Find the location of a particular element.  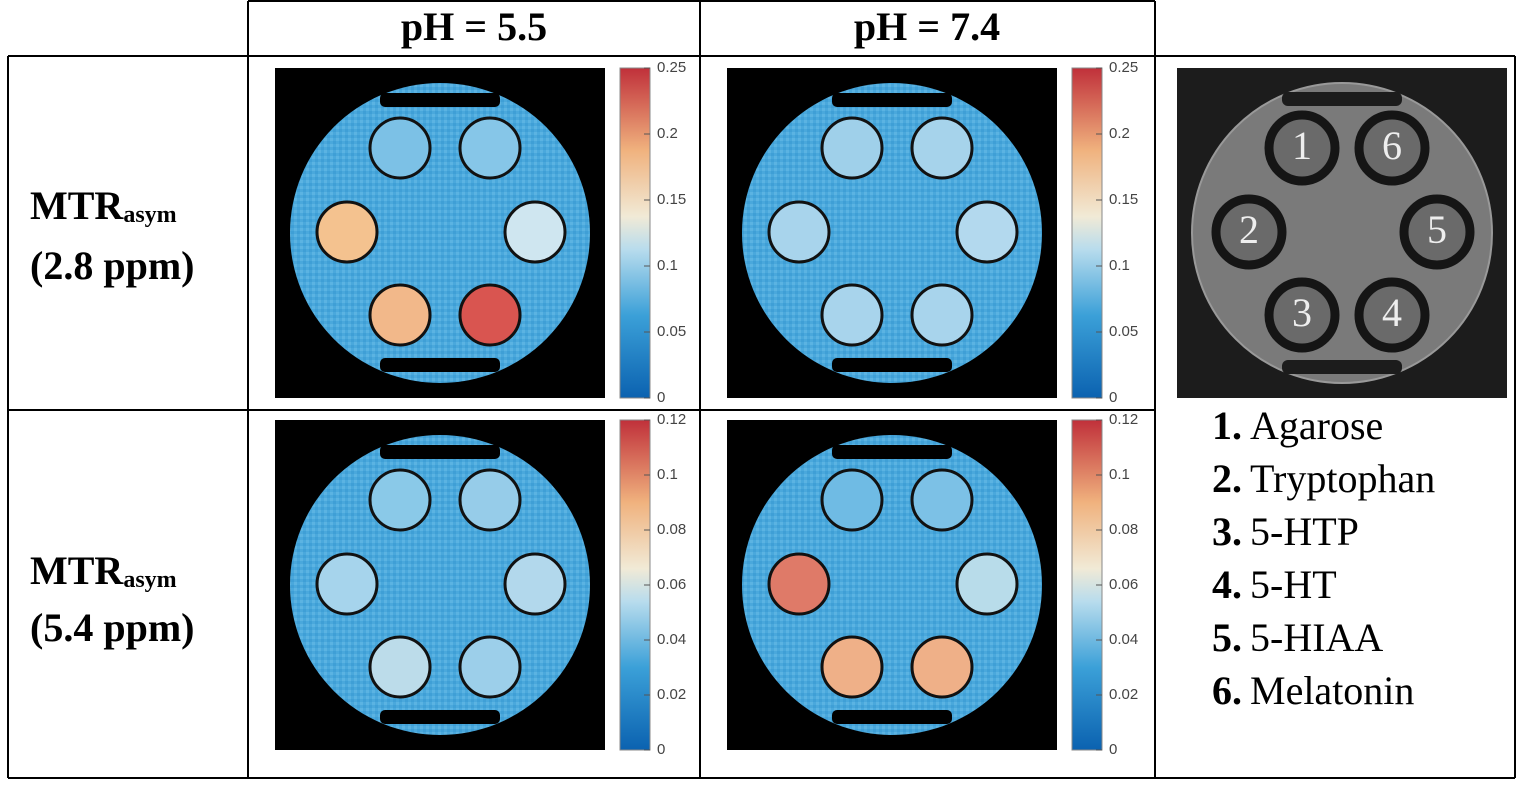

vial-label: 3 is located at coordinates (1302, 312).